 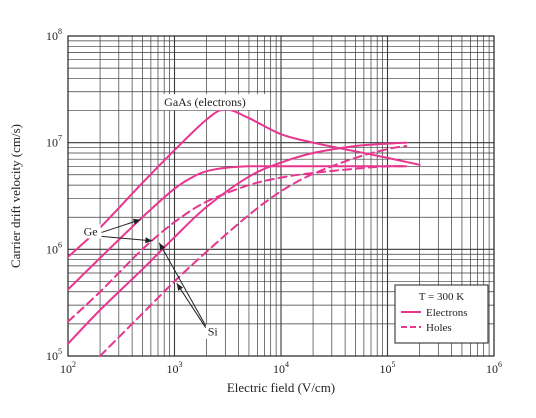 What do you see at coordinates (181, 364) in the screenshot?
I see `x-tick-exponent: 3` at bounding box center [181, 364].